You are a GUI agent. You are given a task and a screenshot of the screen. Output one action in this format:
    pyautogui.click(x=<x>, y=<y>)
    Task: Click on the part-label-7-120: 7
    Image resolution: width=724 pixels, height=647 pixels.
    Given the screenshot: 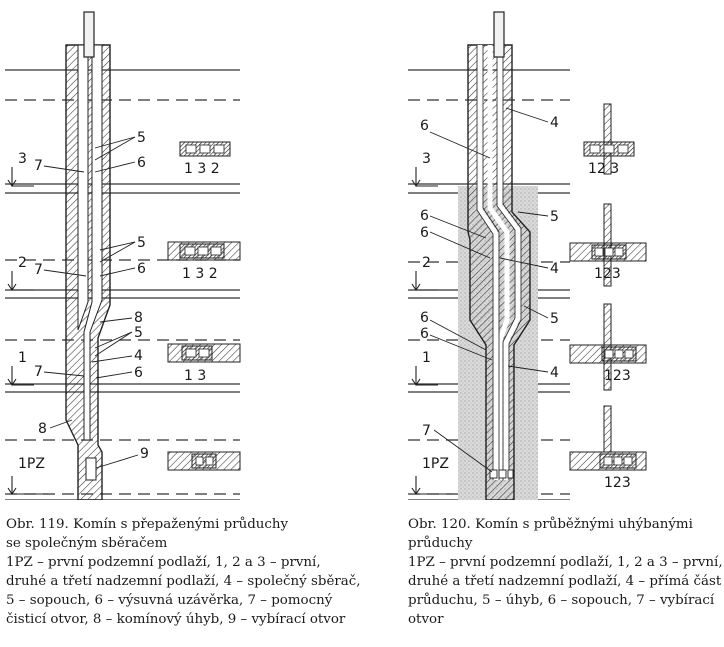 What is the action you would take?
    pyautogui.click(x=426, y=431)
    